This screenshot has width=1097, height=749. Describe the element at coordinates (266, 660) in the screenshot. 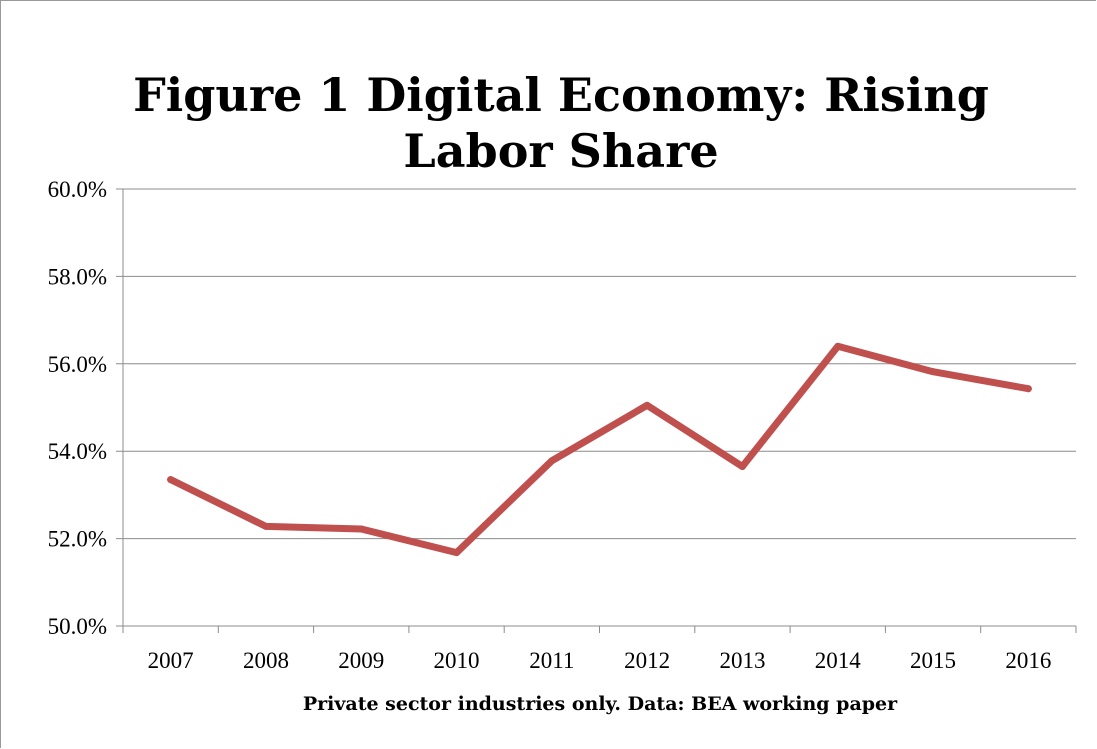

I see `x-tick-label: 2008` at that location.